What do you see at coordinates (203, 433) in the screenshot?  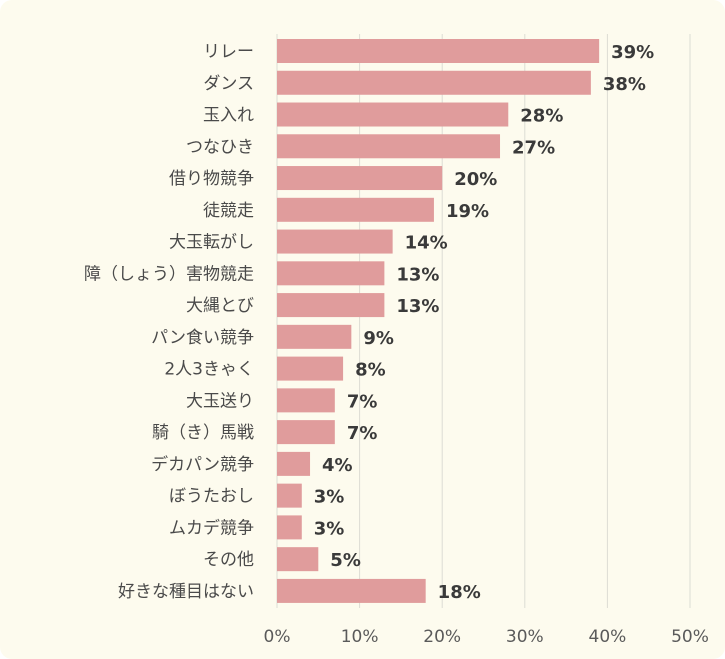 I see `category-label: 騎（き）馬戦` at bounding box center [203, 433].